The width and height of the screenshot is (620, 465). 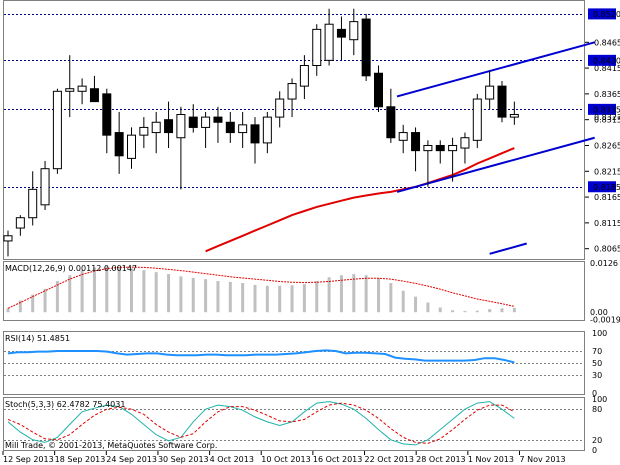 I want to click on macd-panel, so click(x=261, y=289).